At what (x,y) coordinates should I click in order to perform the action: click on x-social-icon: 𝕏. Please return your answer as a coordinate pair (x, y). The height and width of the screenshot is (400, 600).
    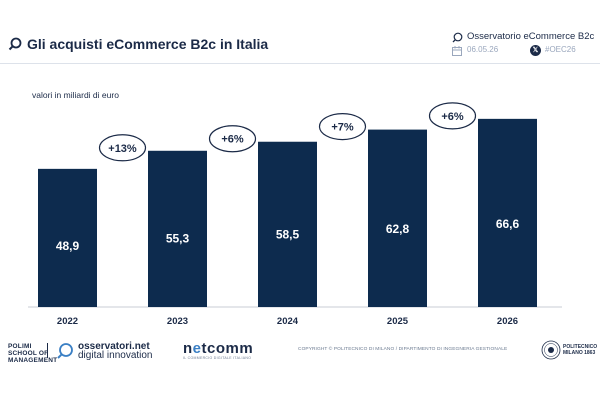
    Looking at the image, I should click on (535, 50).